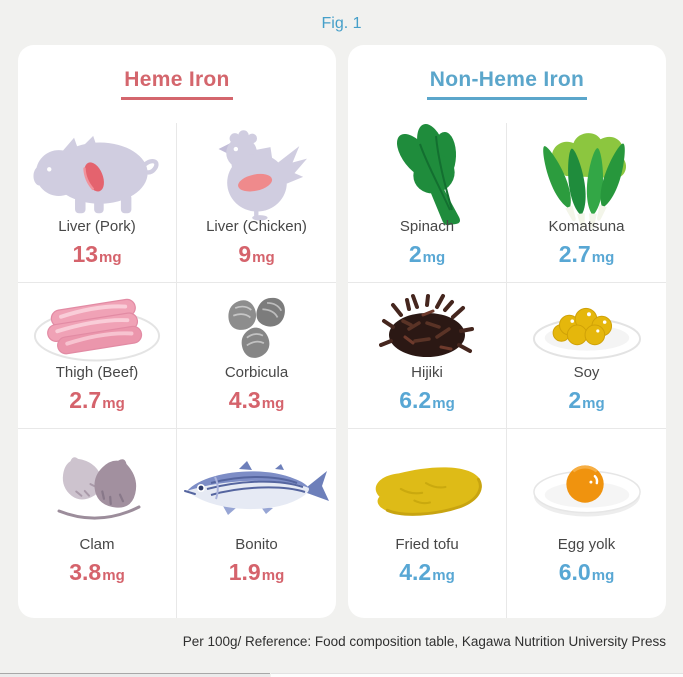 The image size is (683, 677). Describe the element at coordinates (586, 327) in the screenshot. I see `soybeans-plate-icon` at that location.